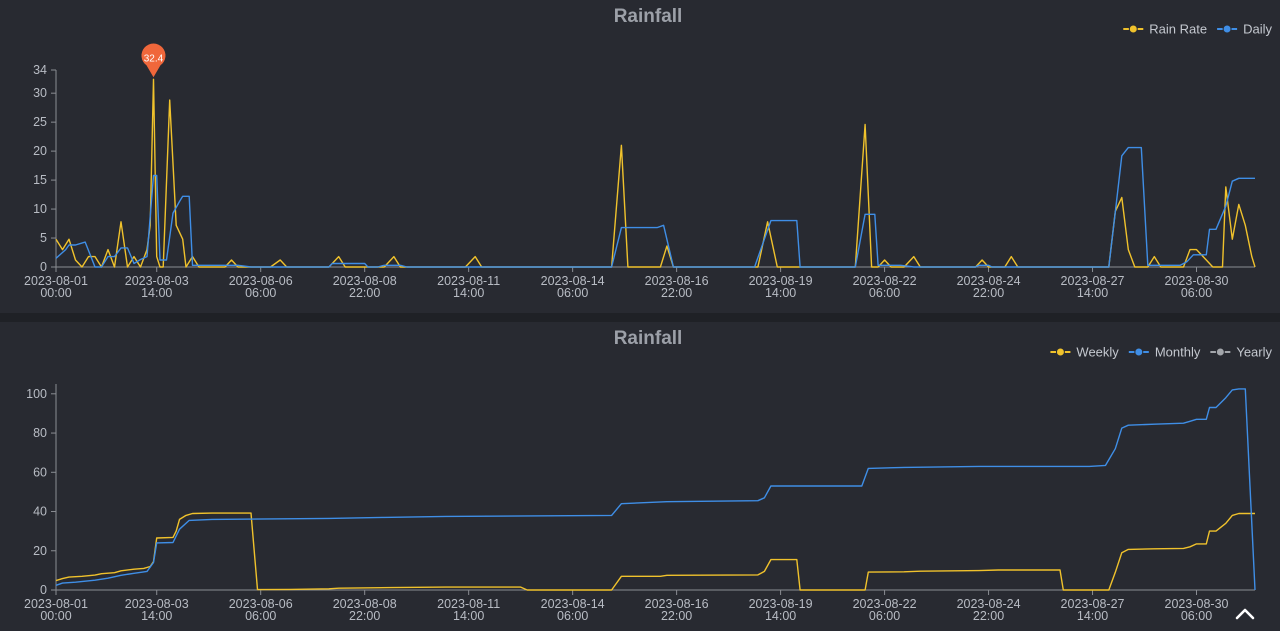  I want to click on max-value-pin: 32.4, so click(153, 60).